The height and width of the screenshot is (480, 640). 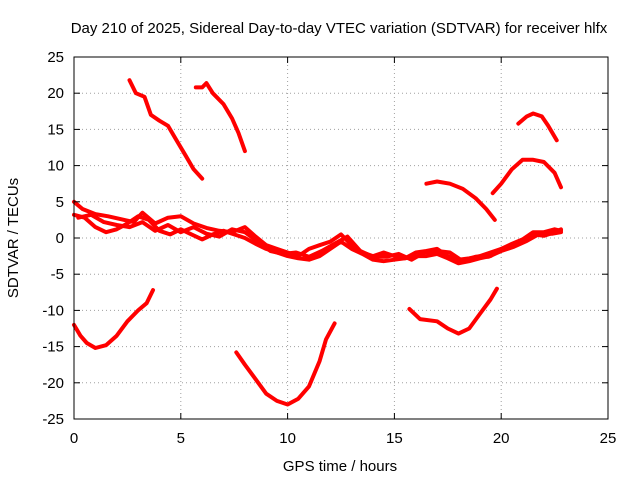 What do you see at coordinates (608, 438) in the screenshot?
I see `x-tick-label: 25` at bounding box center [608, 438].